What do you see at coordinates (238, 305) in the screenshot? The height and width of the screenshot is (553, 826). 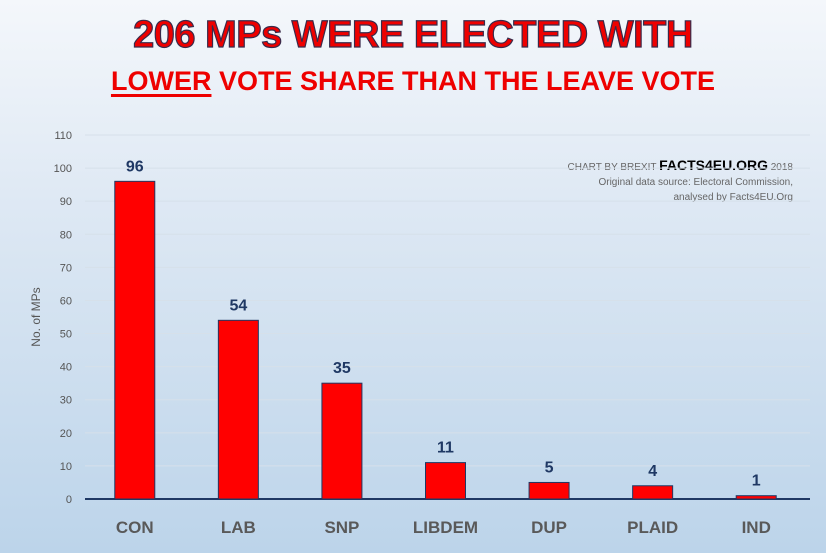 I see `data-label: 54` at bounding box center [238, 305].